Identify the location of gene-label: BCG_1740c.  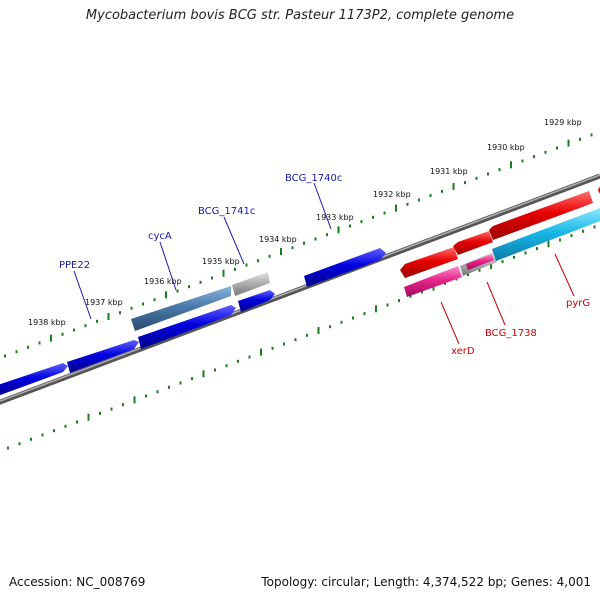
(313, 178).